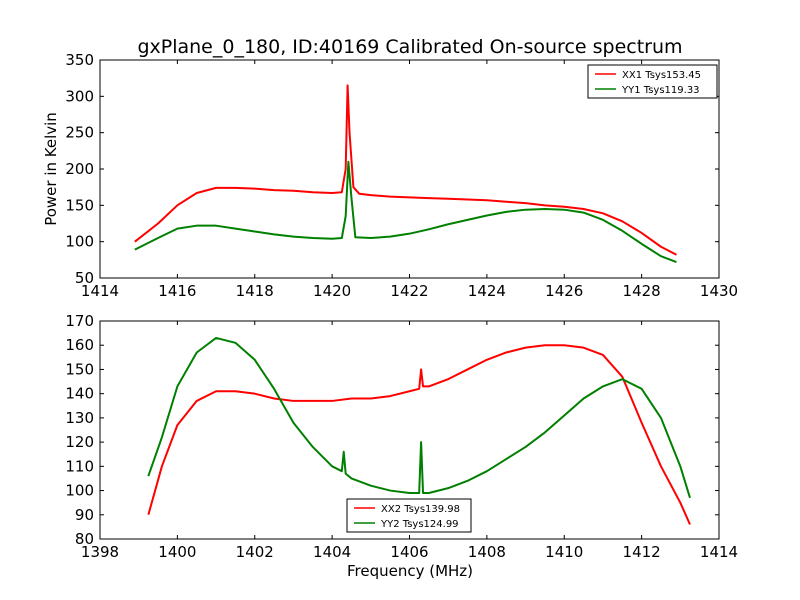  What do you see at coordinates (79, 466) in the screenshot?
I see `y-tick-label: 110` at bounding box center [79, 466].